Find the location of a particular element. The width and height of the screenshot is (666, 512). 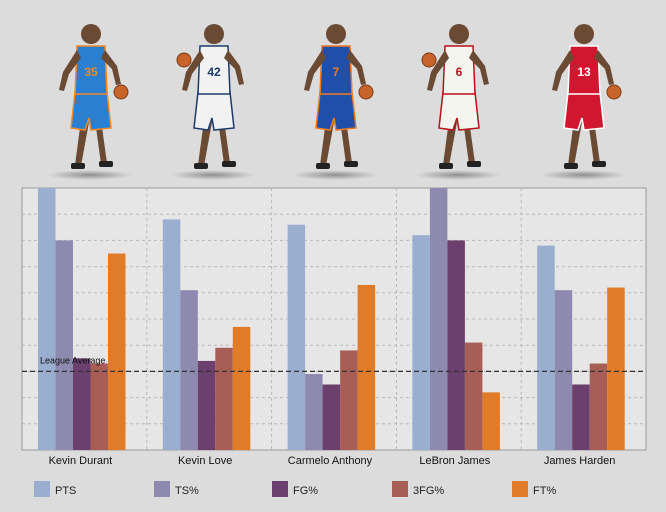

legend-item-fg: FG% is located at coordinates (295, 489).